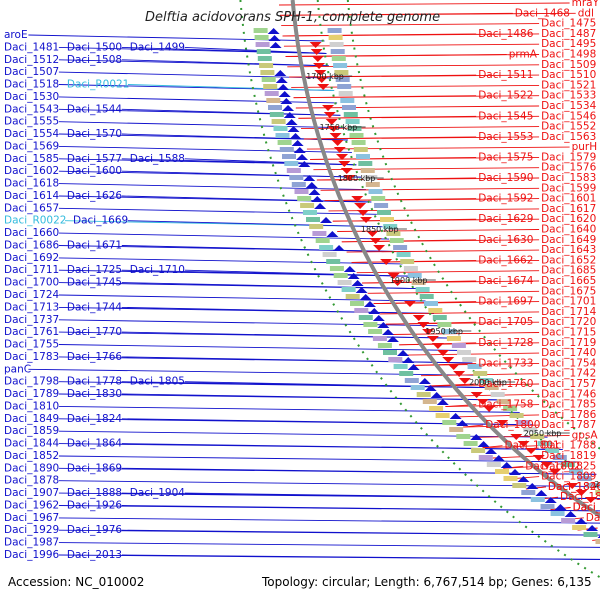 Image resolution: width=600 pixels, height=600 pixels. What do you see at coordinates (568, 240) in the screenshot?
I see `gene-label-right: Daci_1649` at bounding box center [568, 240].